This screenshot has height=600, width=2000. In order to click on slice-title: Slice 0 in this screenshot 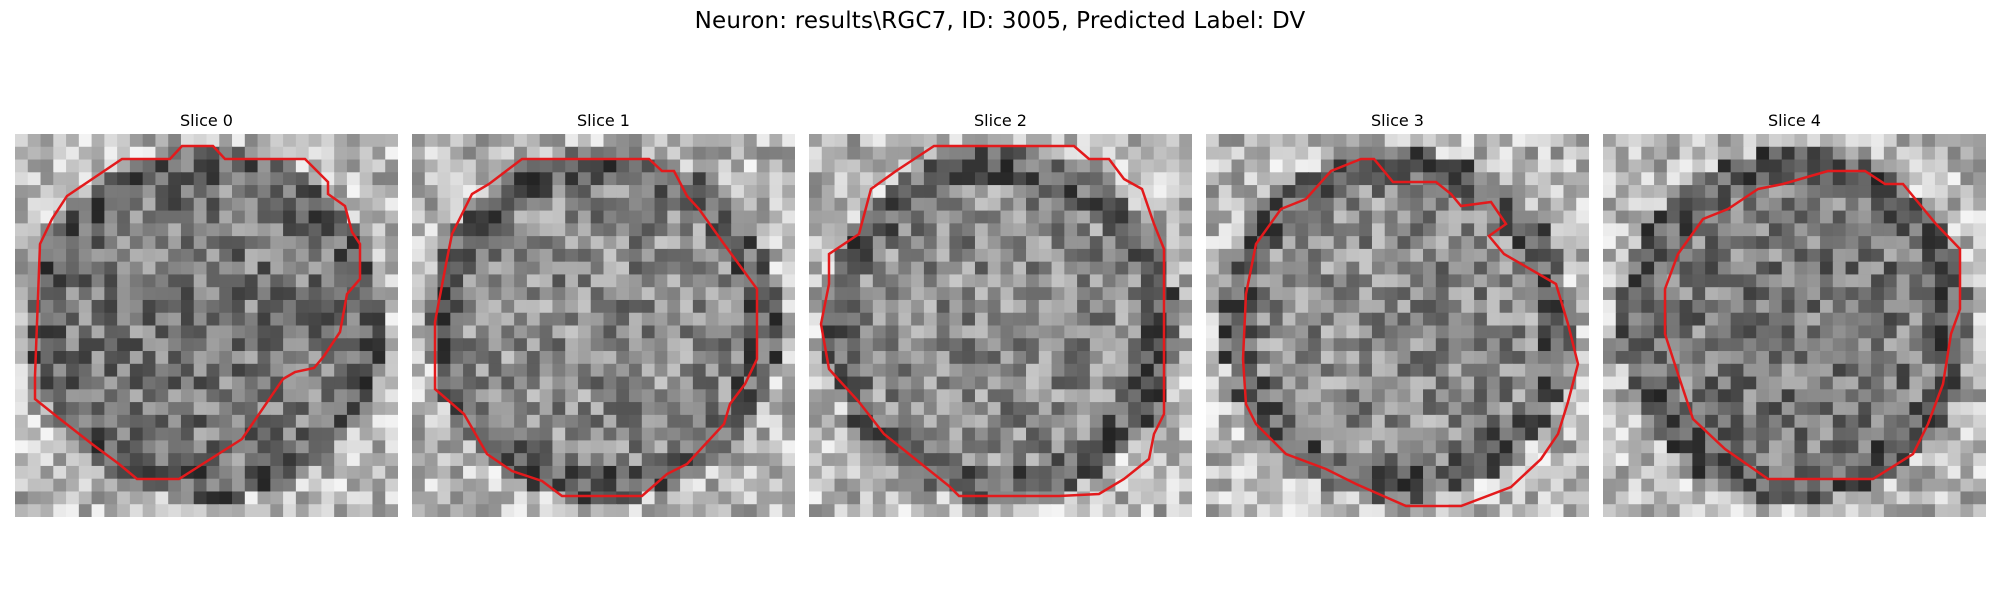, I will do `click(206, 120)`.